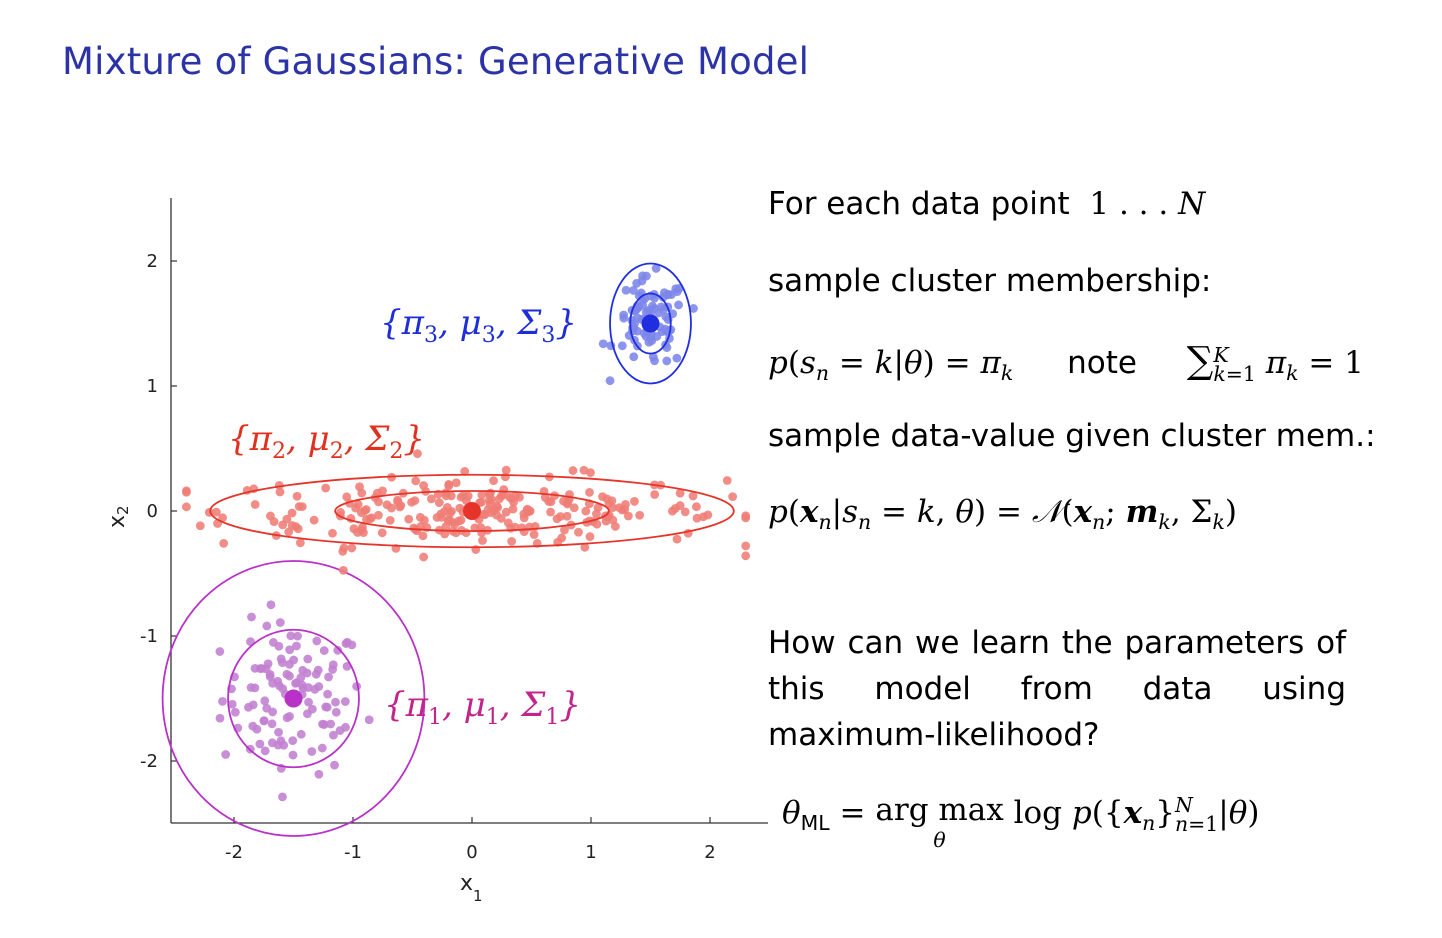 The width and height of the screenshot is (1442, 938). What do you see at coordinates (436, 61) in the screenshot?
I see `slide-title: Mixture of Gaussians: Generative Model` at bounding box center [436, 61].